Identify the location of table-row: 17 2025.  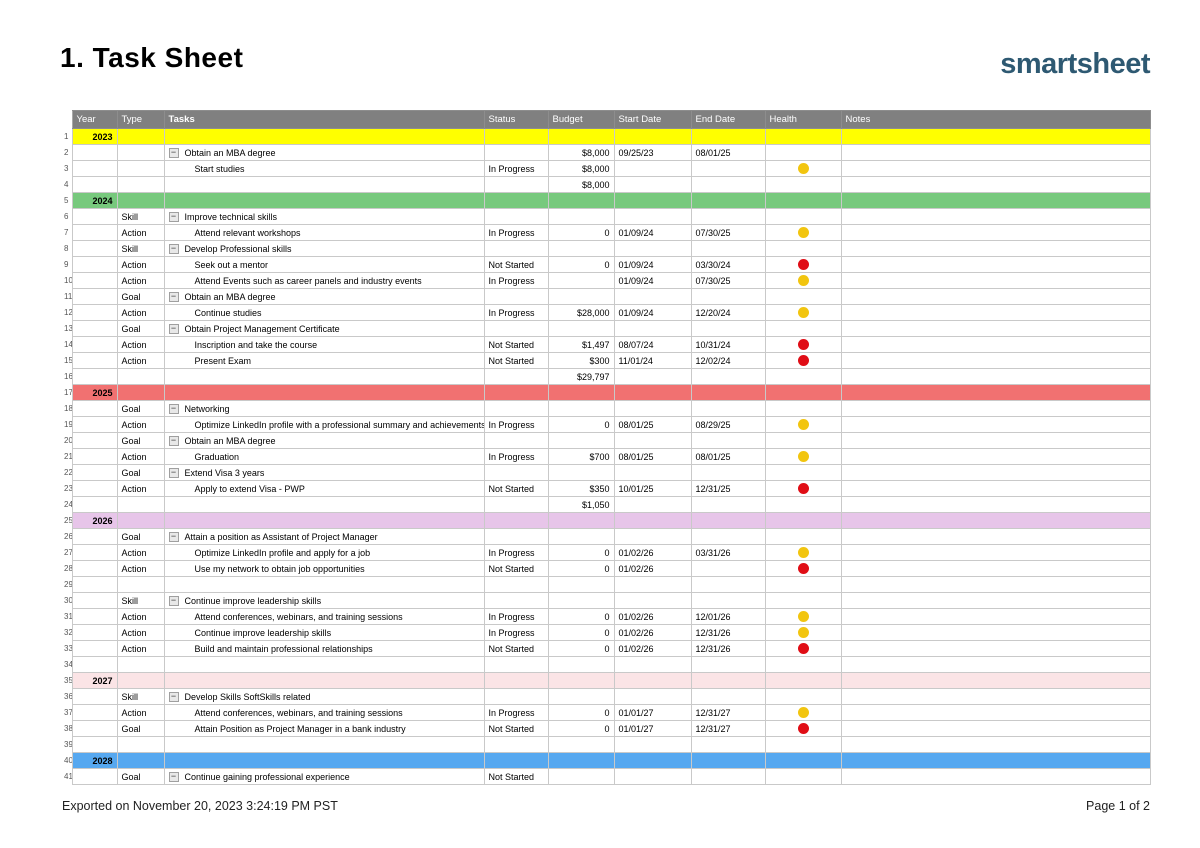
(605, 392).